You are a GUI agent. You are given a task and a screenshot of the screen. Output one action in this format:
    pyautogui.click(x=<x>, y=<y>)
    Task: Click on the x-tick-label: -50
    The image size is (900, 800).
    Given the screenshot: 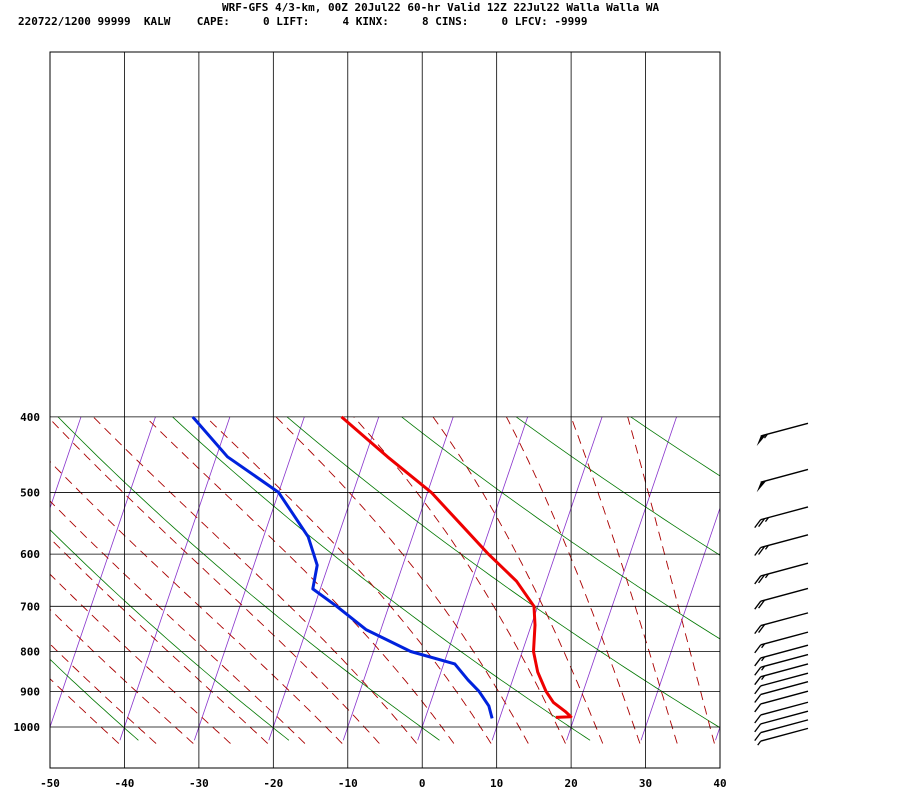 What is the action you would take?
    pyautogui.click(x=50, y=783)
    